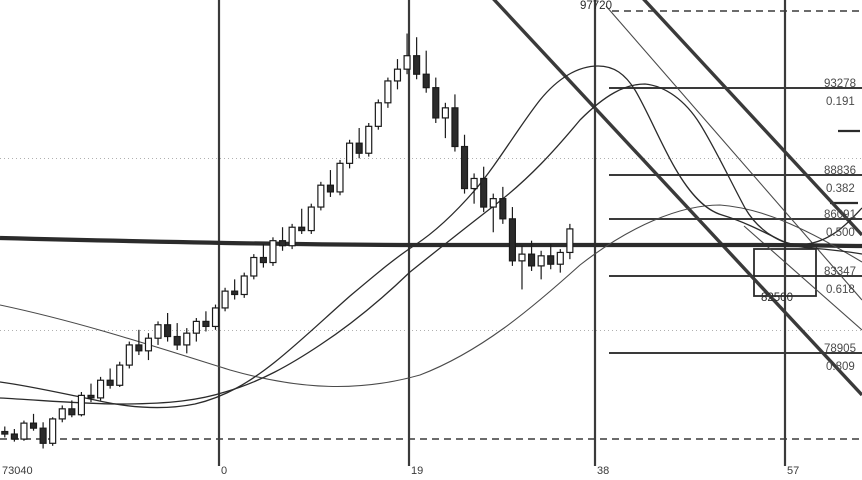 This screenshot has height=480, width=862. I want to click on fib-price-0382: 88836, so click(840, 171).